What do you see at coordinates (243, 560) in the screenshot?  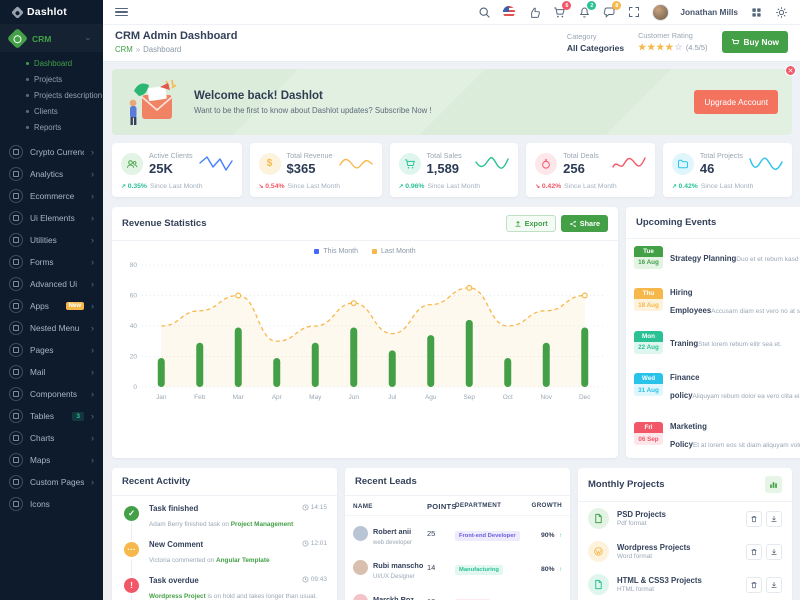 I see `activity-link: Angular Template` at bounding box center [243, 560].